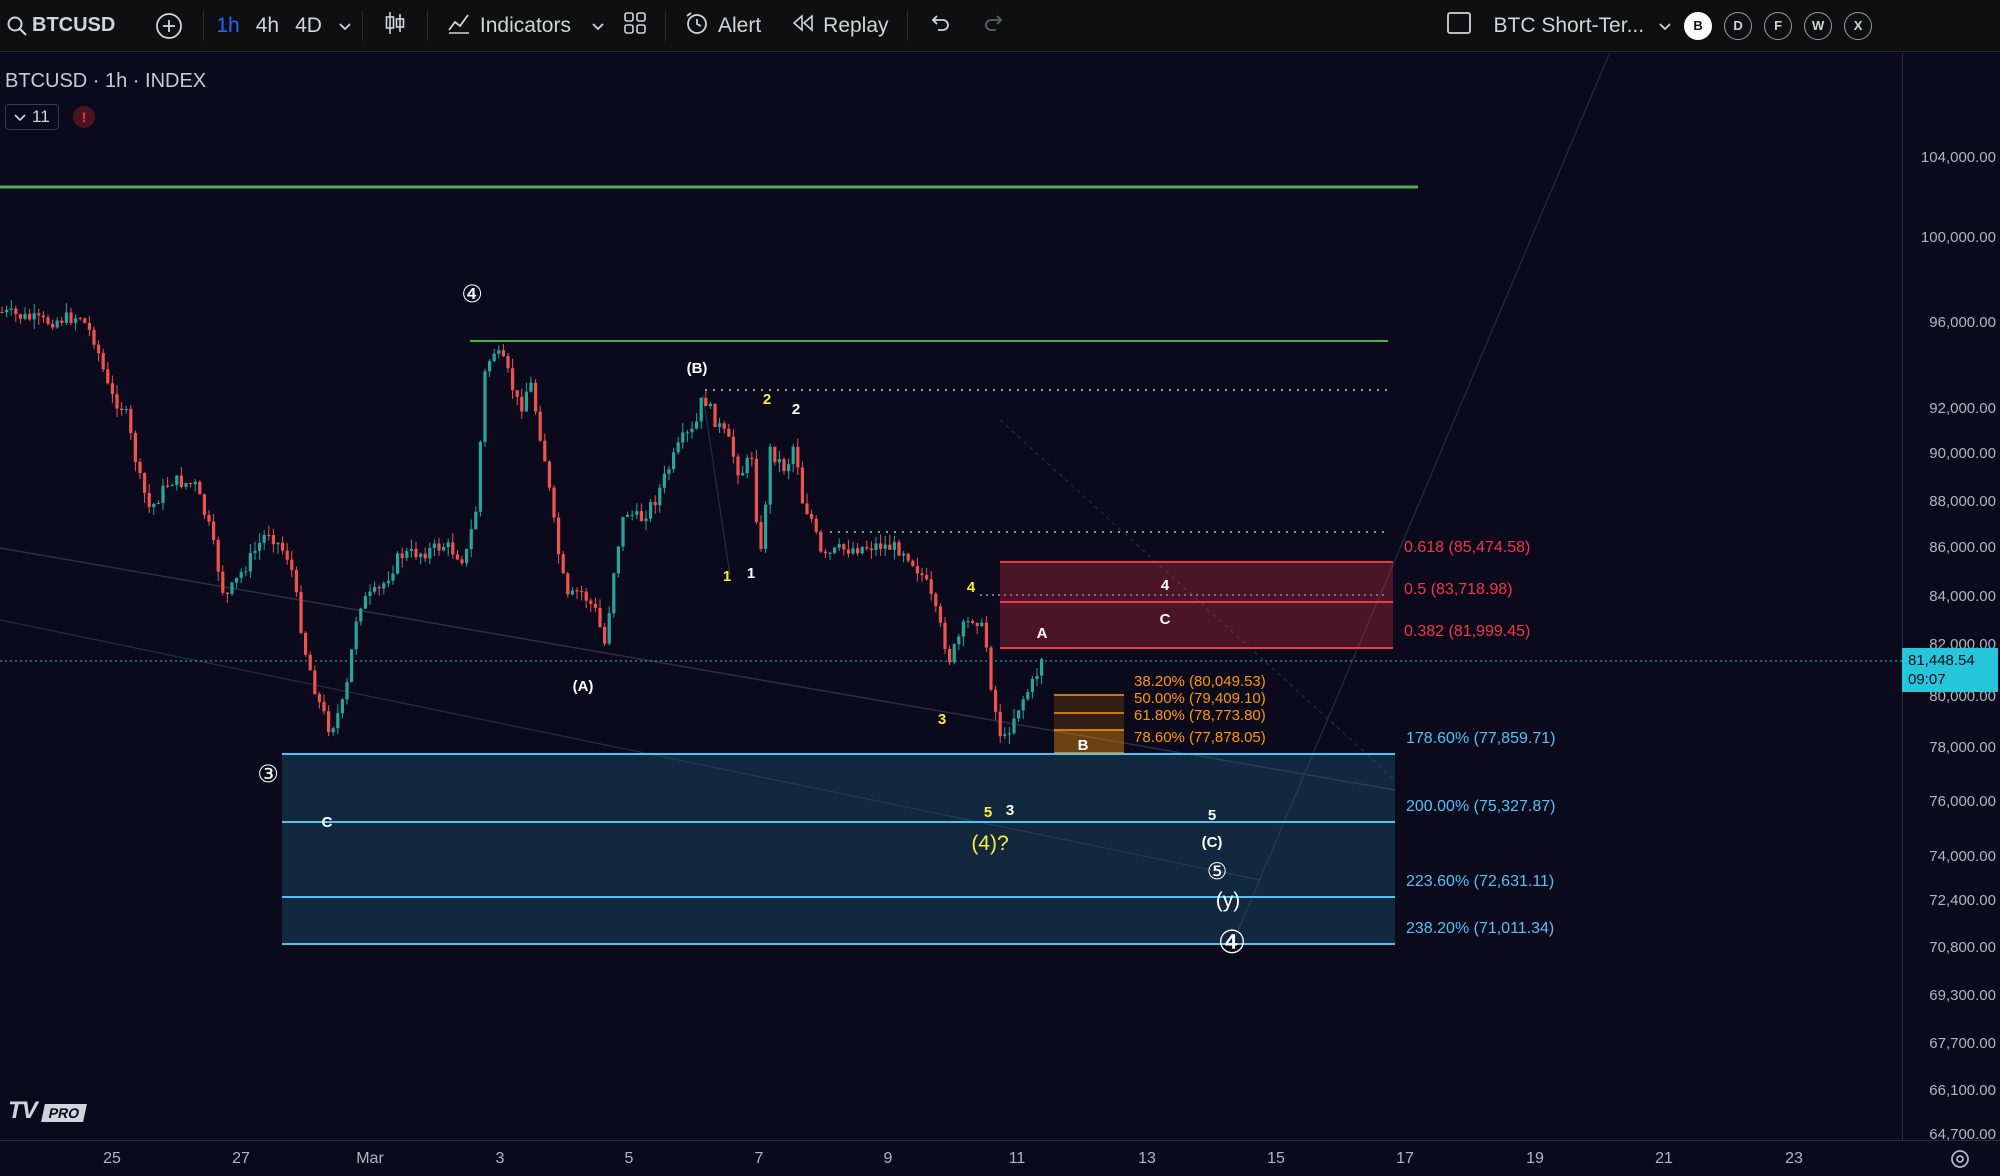 The width and height of the screenshot is (2000, 1176). I want to click on square-icon, so click(1459, 26).